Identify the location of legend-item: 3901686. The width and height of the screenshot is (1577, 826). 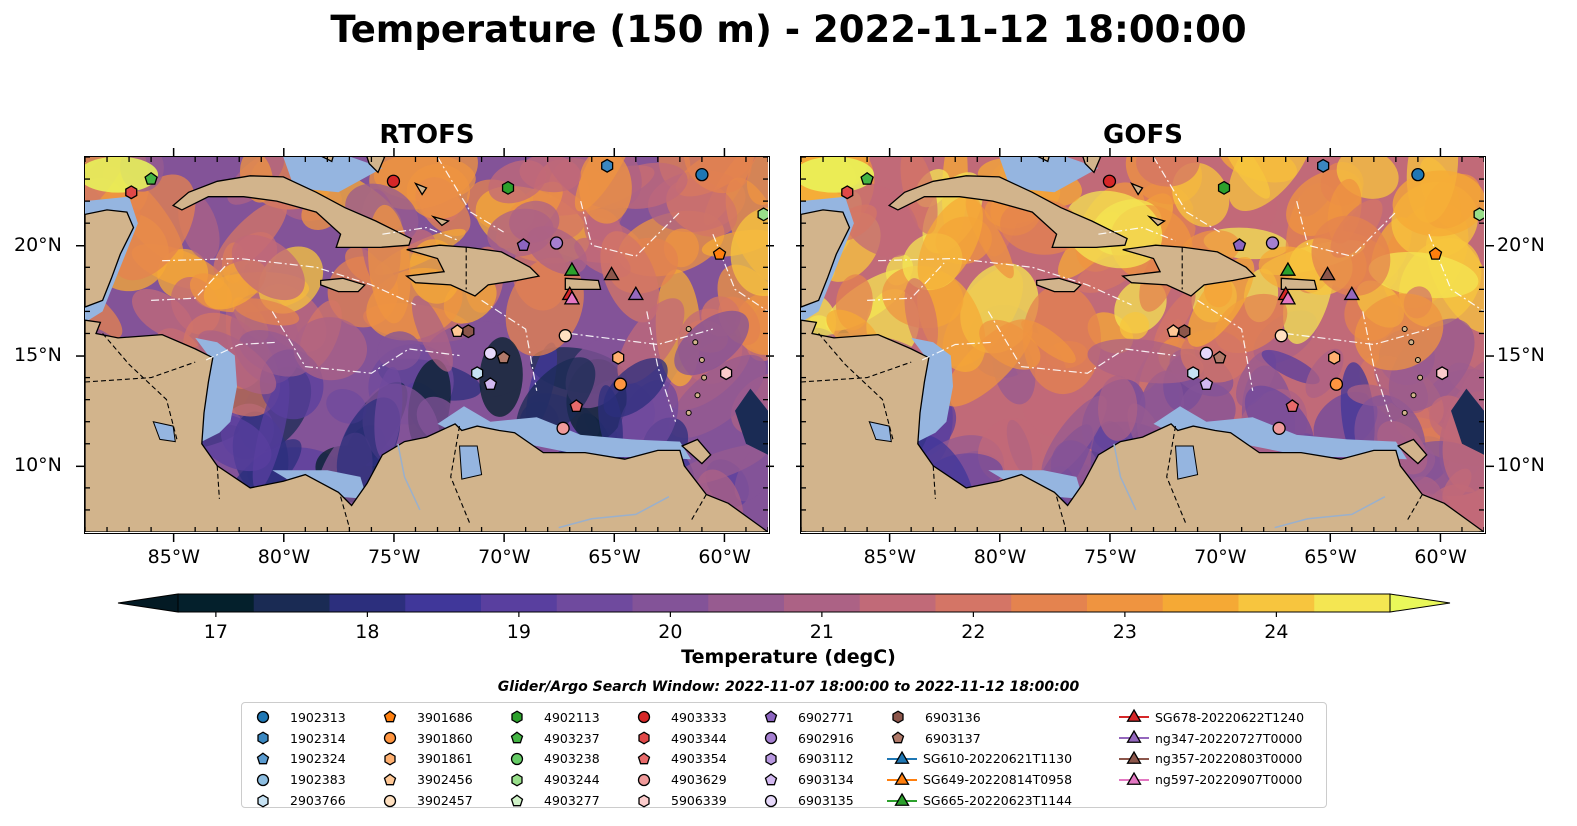
(426, 717).